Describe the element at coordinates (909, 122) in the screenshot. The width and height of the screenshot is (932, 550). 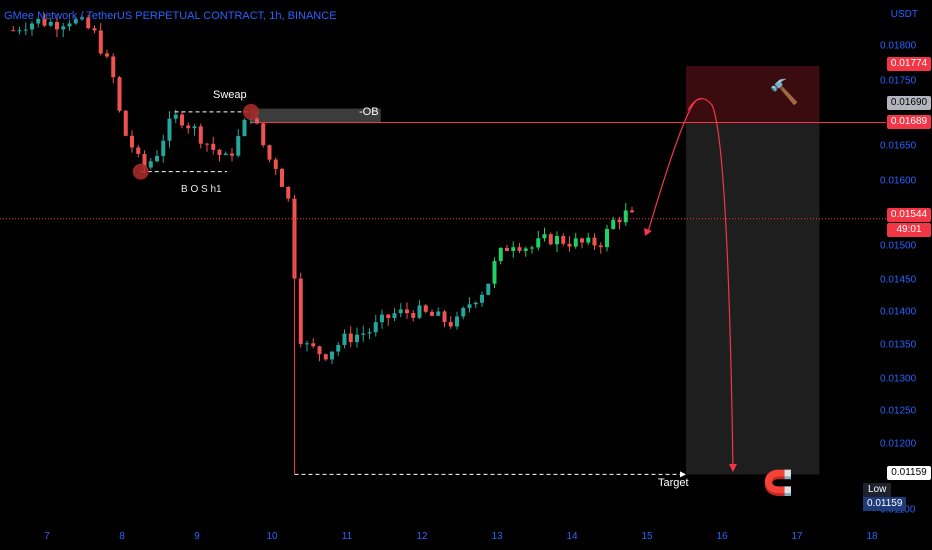
I see `ob-low-price-tag: 0.01689` at that location.